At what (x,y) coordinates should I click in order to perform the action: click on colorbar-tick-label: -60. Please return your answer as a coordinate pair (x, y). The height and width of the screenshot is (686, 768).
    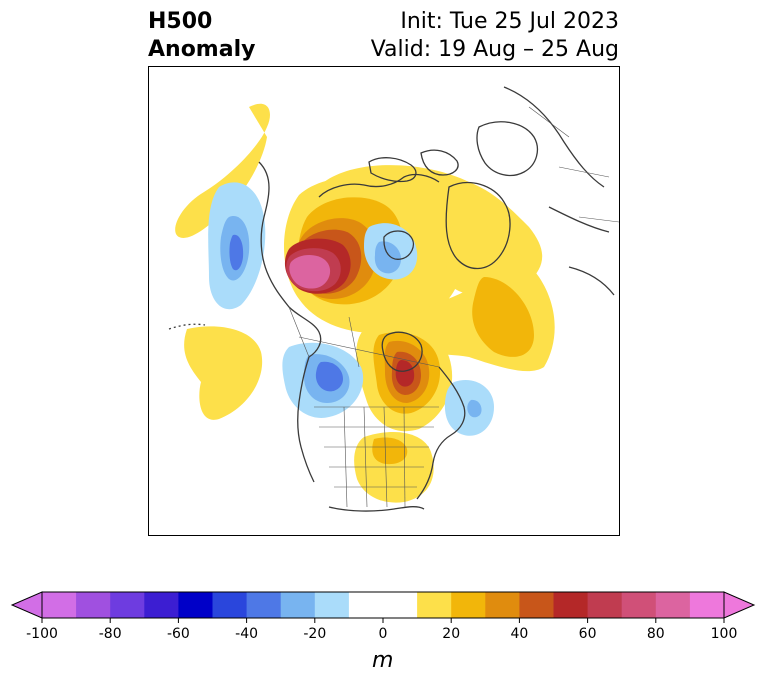
    Looking at the image, I should click on (178, 634).